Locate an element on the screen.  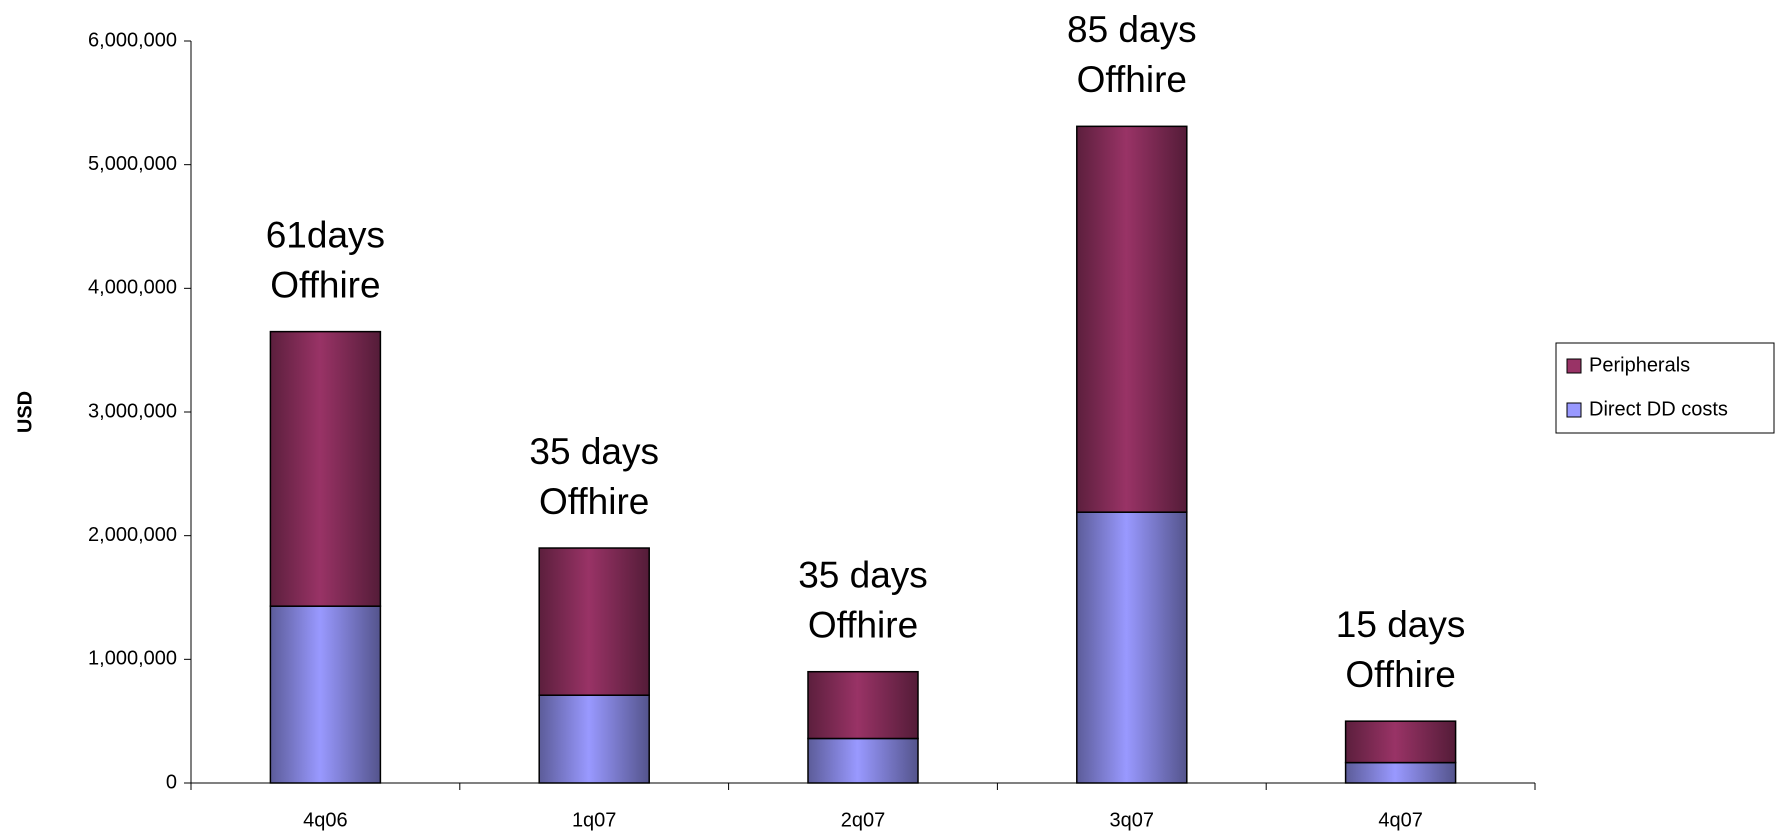
bar-annotation: 85 days is located at coordinates (1132, 29).